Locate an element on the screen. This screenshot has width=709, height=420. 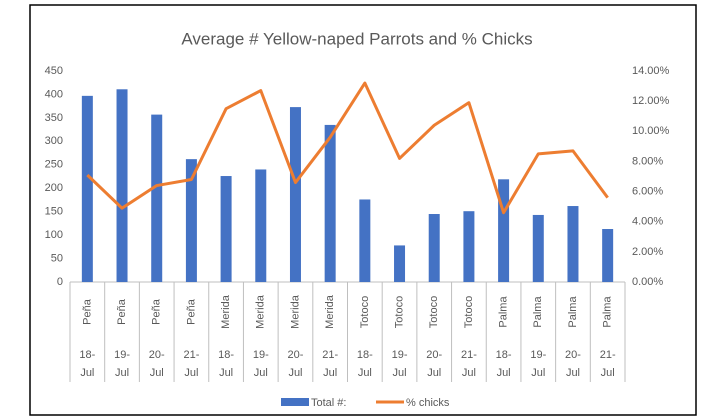
y2-tick-label: 6.00% is located at coordinates (647, 191).